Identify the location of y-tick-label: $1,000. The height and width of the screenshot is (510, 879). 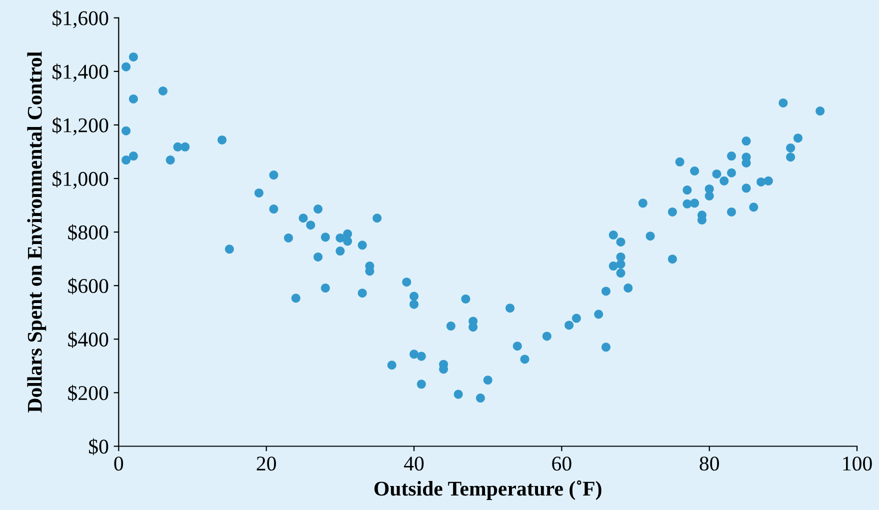
(80, 179).